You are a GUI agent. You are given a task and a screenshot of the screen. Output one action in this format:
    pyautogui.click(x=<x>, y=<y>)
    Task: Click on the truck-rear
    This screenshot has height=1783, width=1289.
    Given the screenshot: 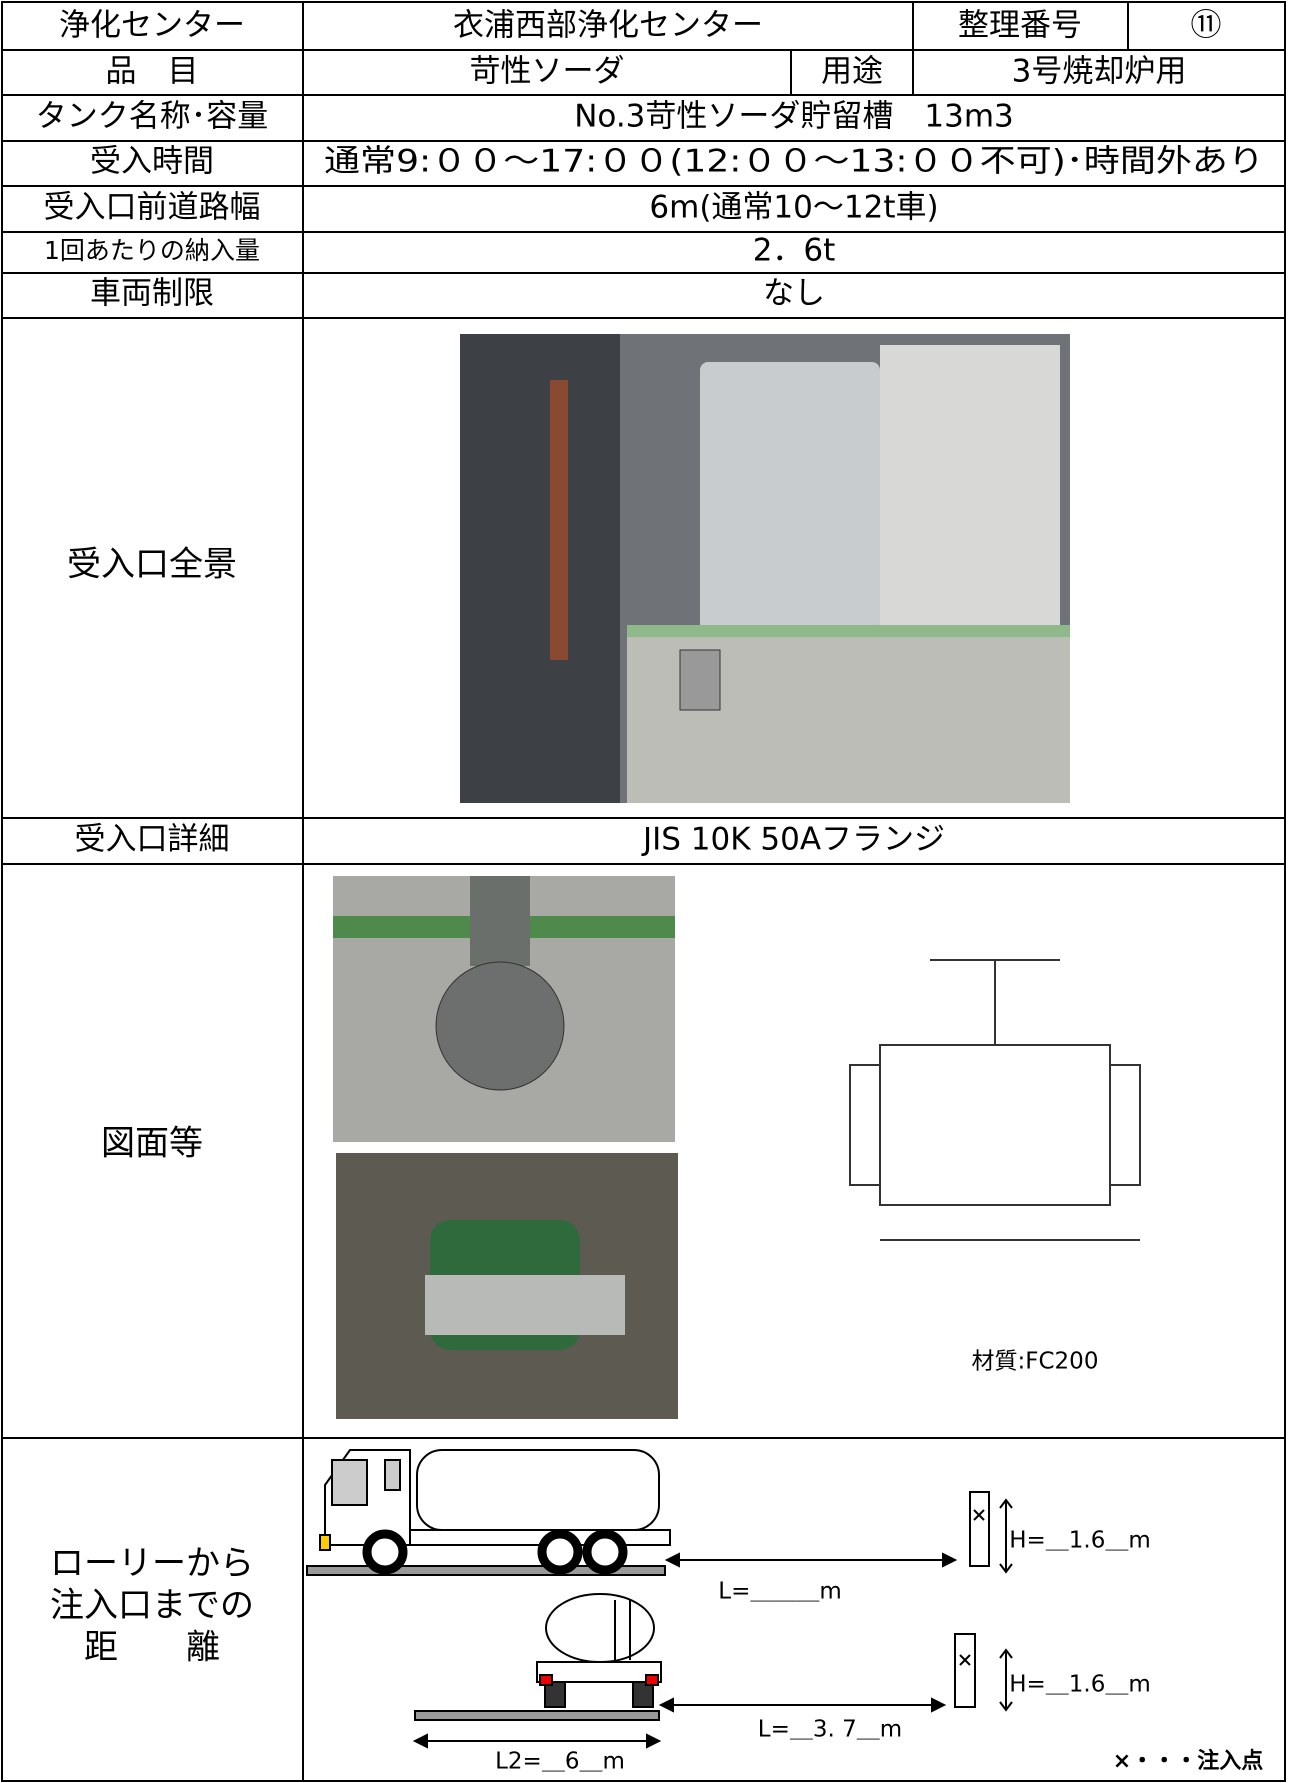 What is the action you would take?
    pyautogui.click(x=712, y=1671)
    